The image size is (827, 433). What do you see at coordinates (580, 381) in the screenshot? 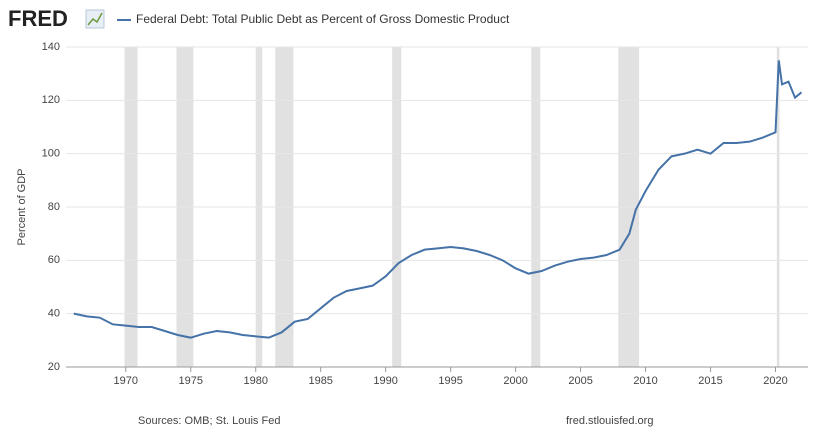
I see `x-tick-label: 2005` at bounding box center [580, 381].